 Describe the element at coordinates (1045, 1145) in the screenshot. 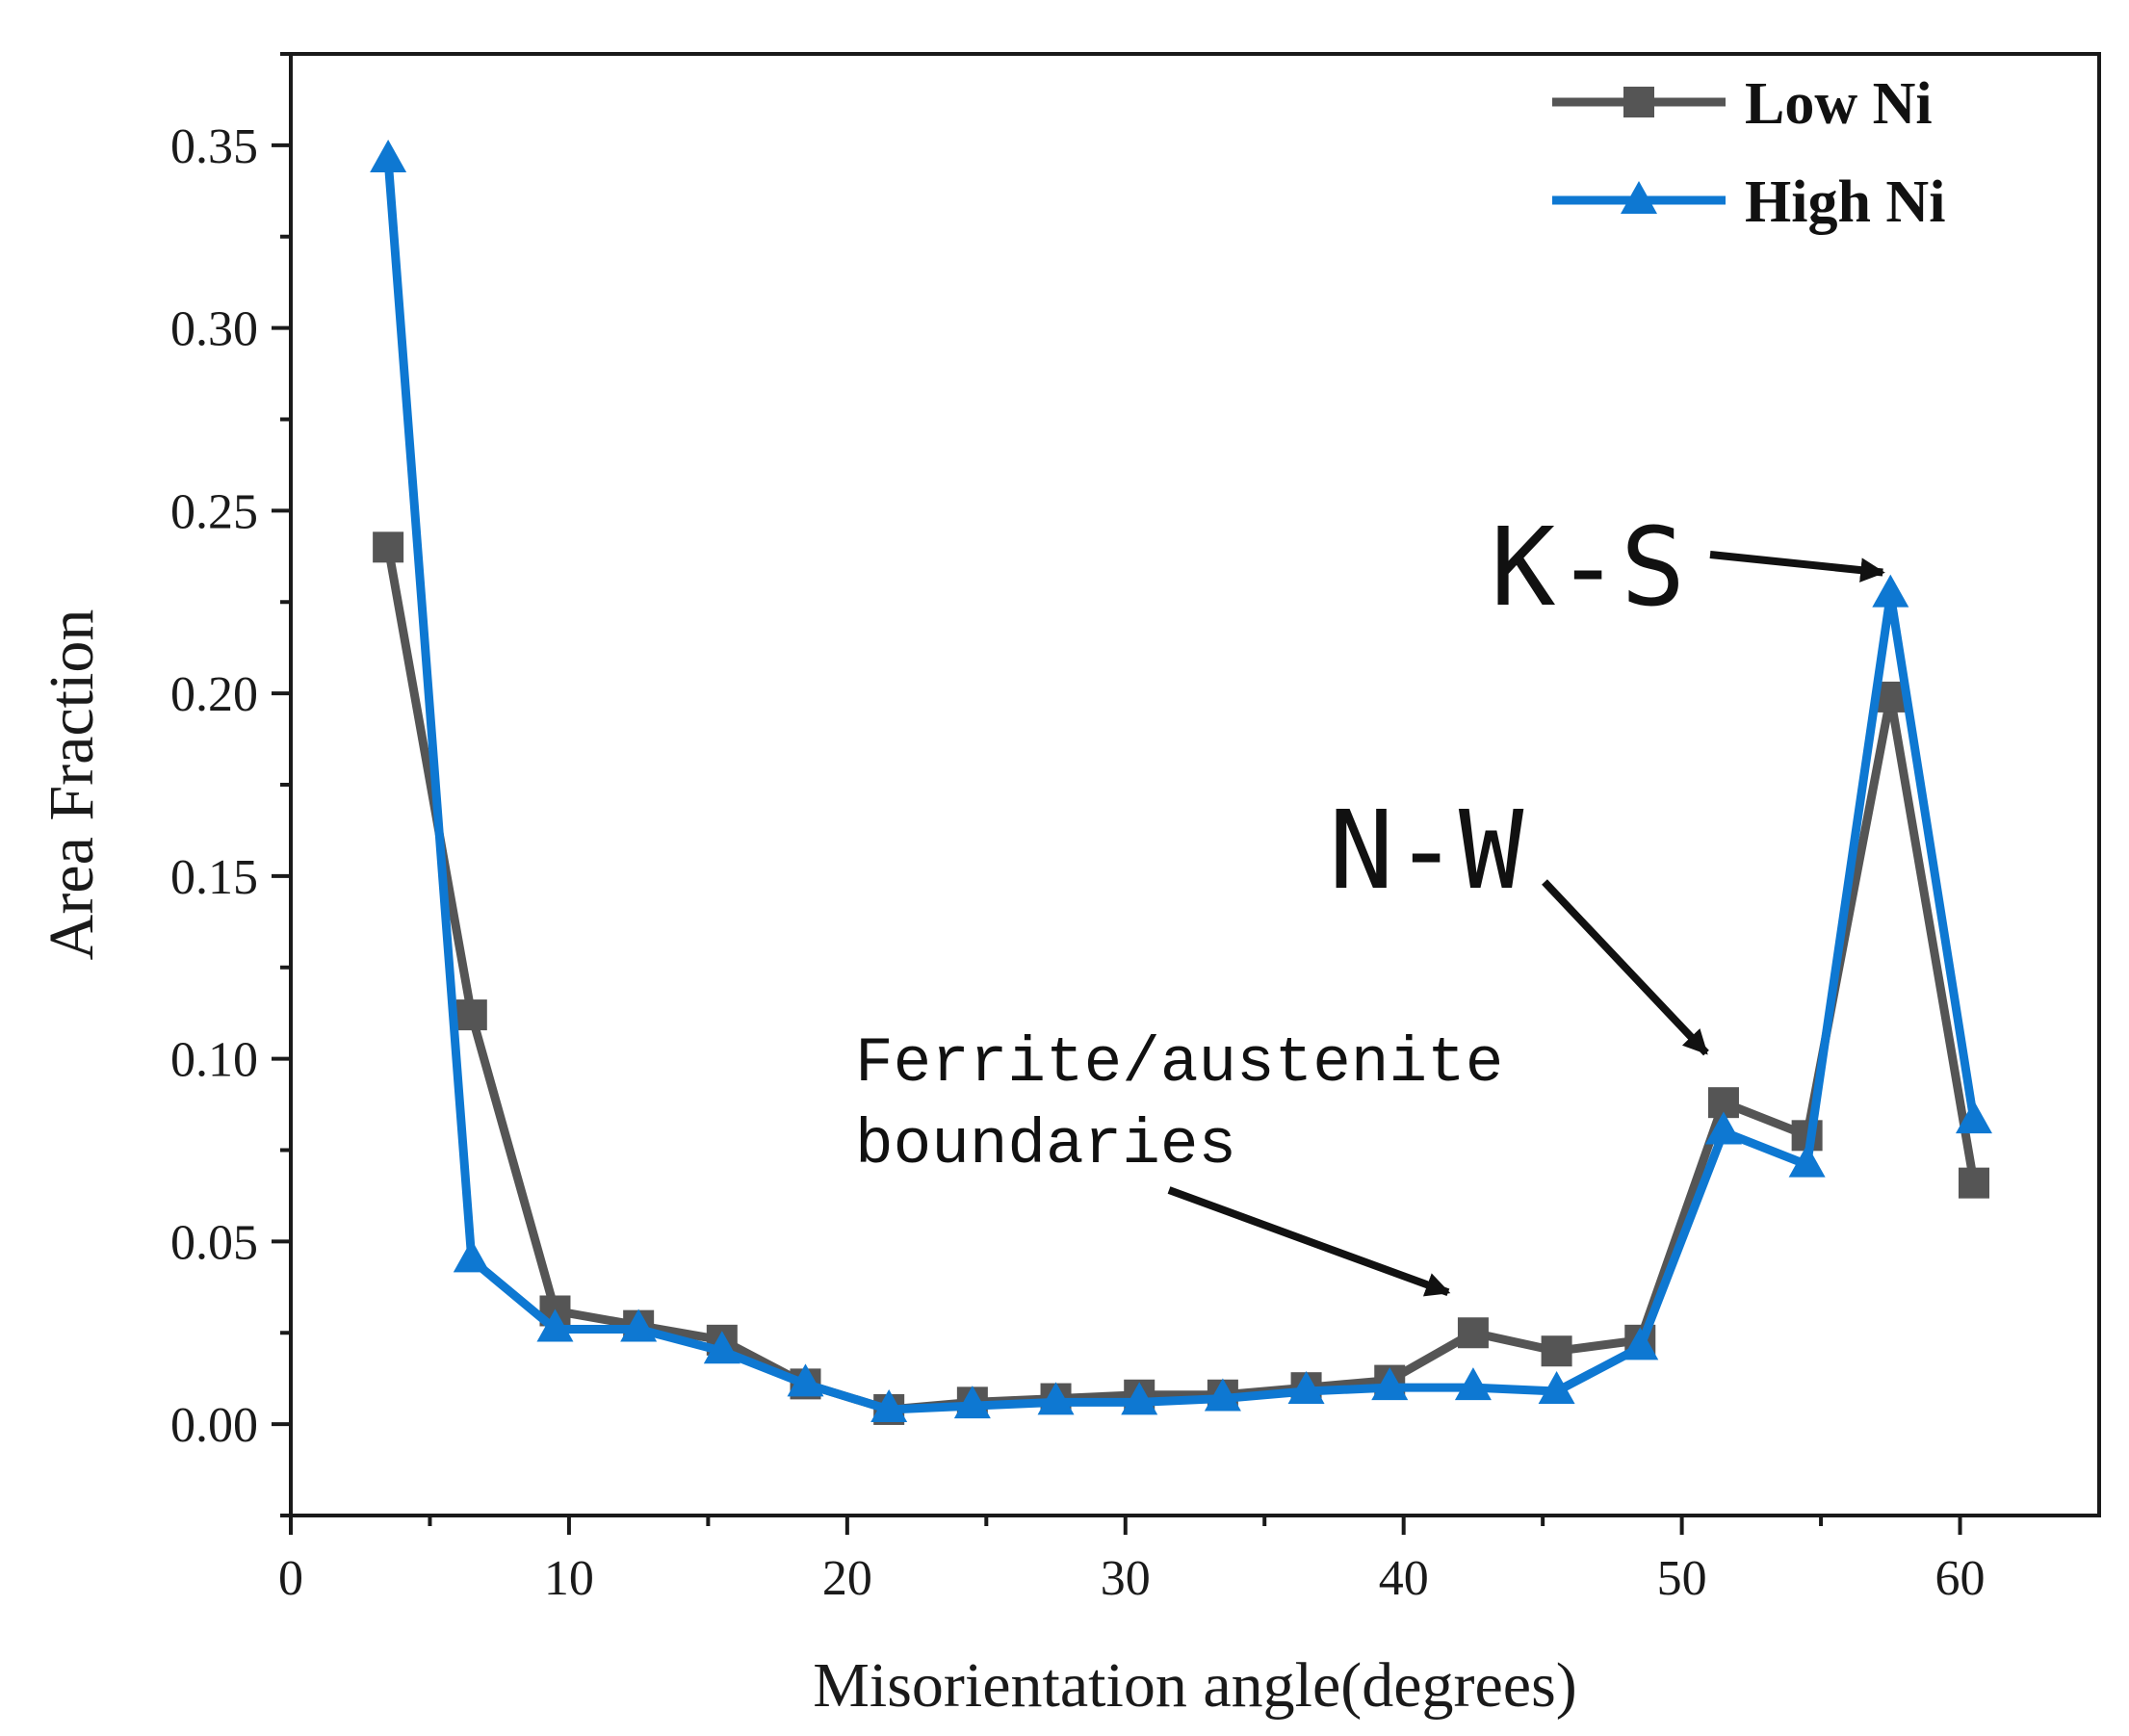

I see `annotation-ferrite-line2: boundaries` at that location.